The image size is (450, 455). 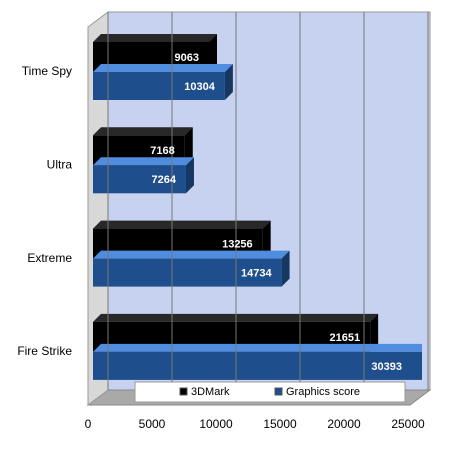 What do you see at coordinates (216, 424) in the screenshot?
I see `x-tick-label: 10000` at bounding box center [216, 424].